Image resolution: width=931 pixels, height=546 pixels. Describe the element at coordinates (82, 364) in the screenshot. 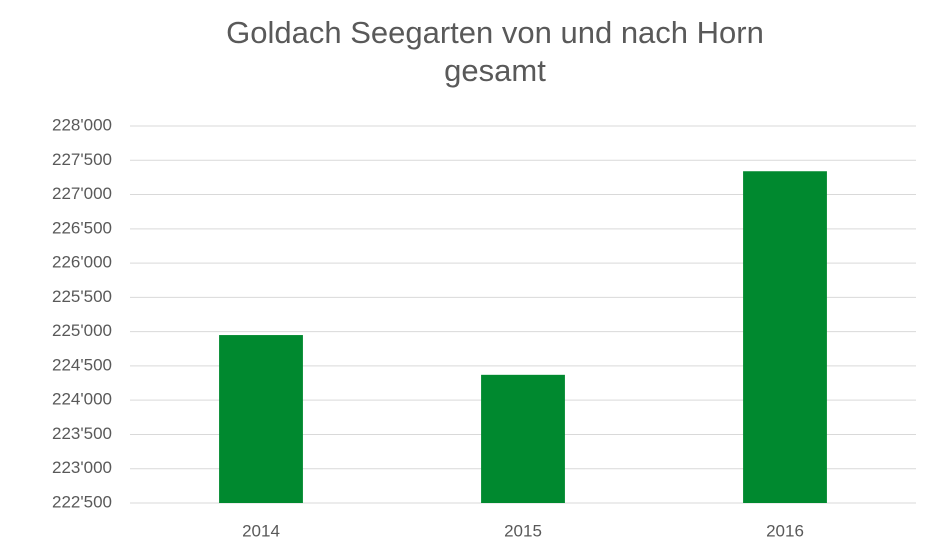

I see `y-tick-label: 224'500` at that location.